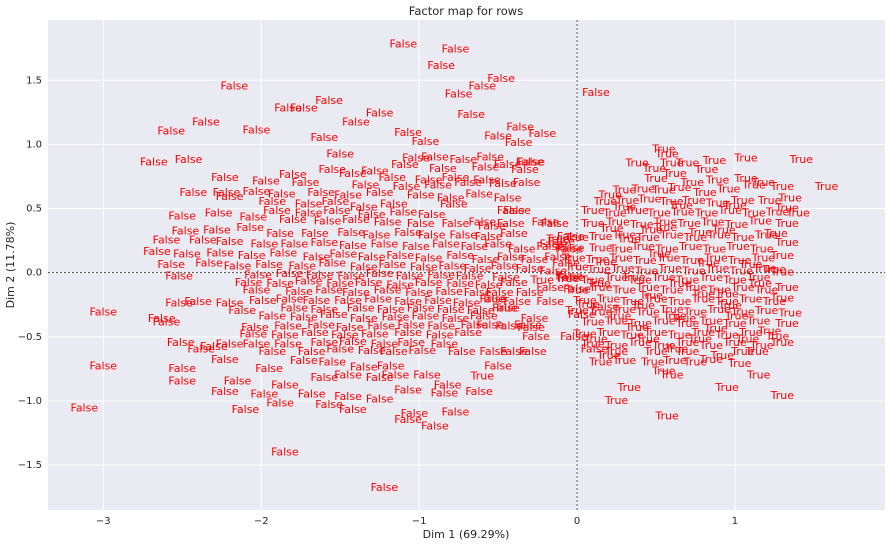 The height and width of the screenshot is (547, 892). Describe the element at coordinates (417, 521) in the screenshot. I see `x-tick-labels: −3 −2 −1 0 1` at that location.